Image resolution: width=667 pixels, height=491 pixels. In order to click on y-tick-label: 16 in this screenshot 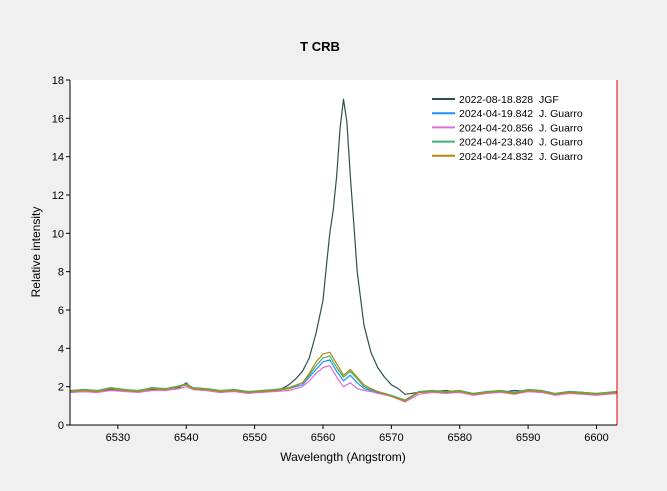, I will do `click(58, 119)`.